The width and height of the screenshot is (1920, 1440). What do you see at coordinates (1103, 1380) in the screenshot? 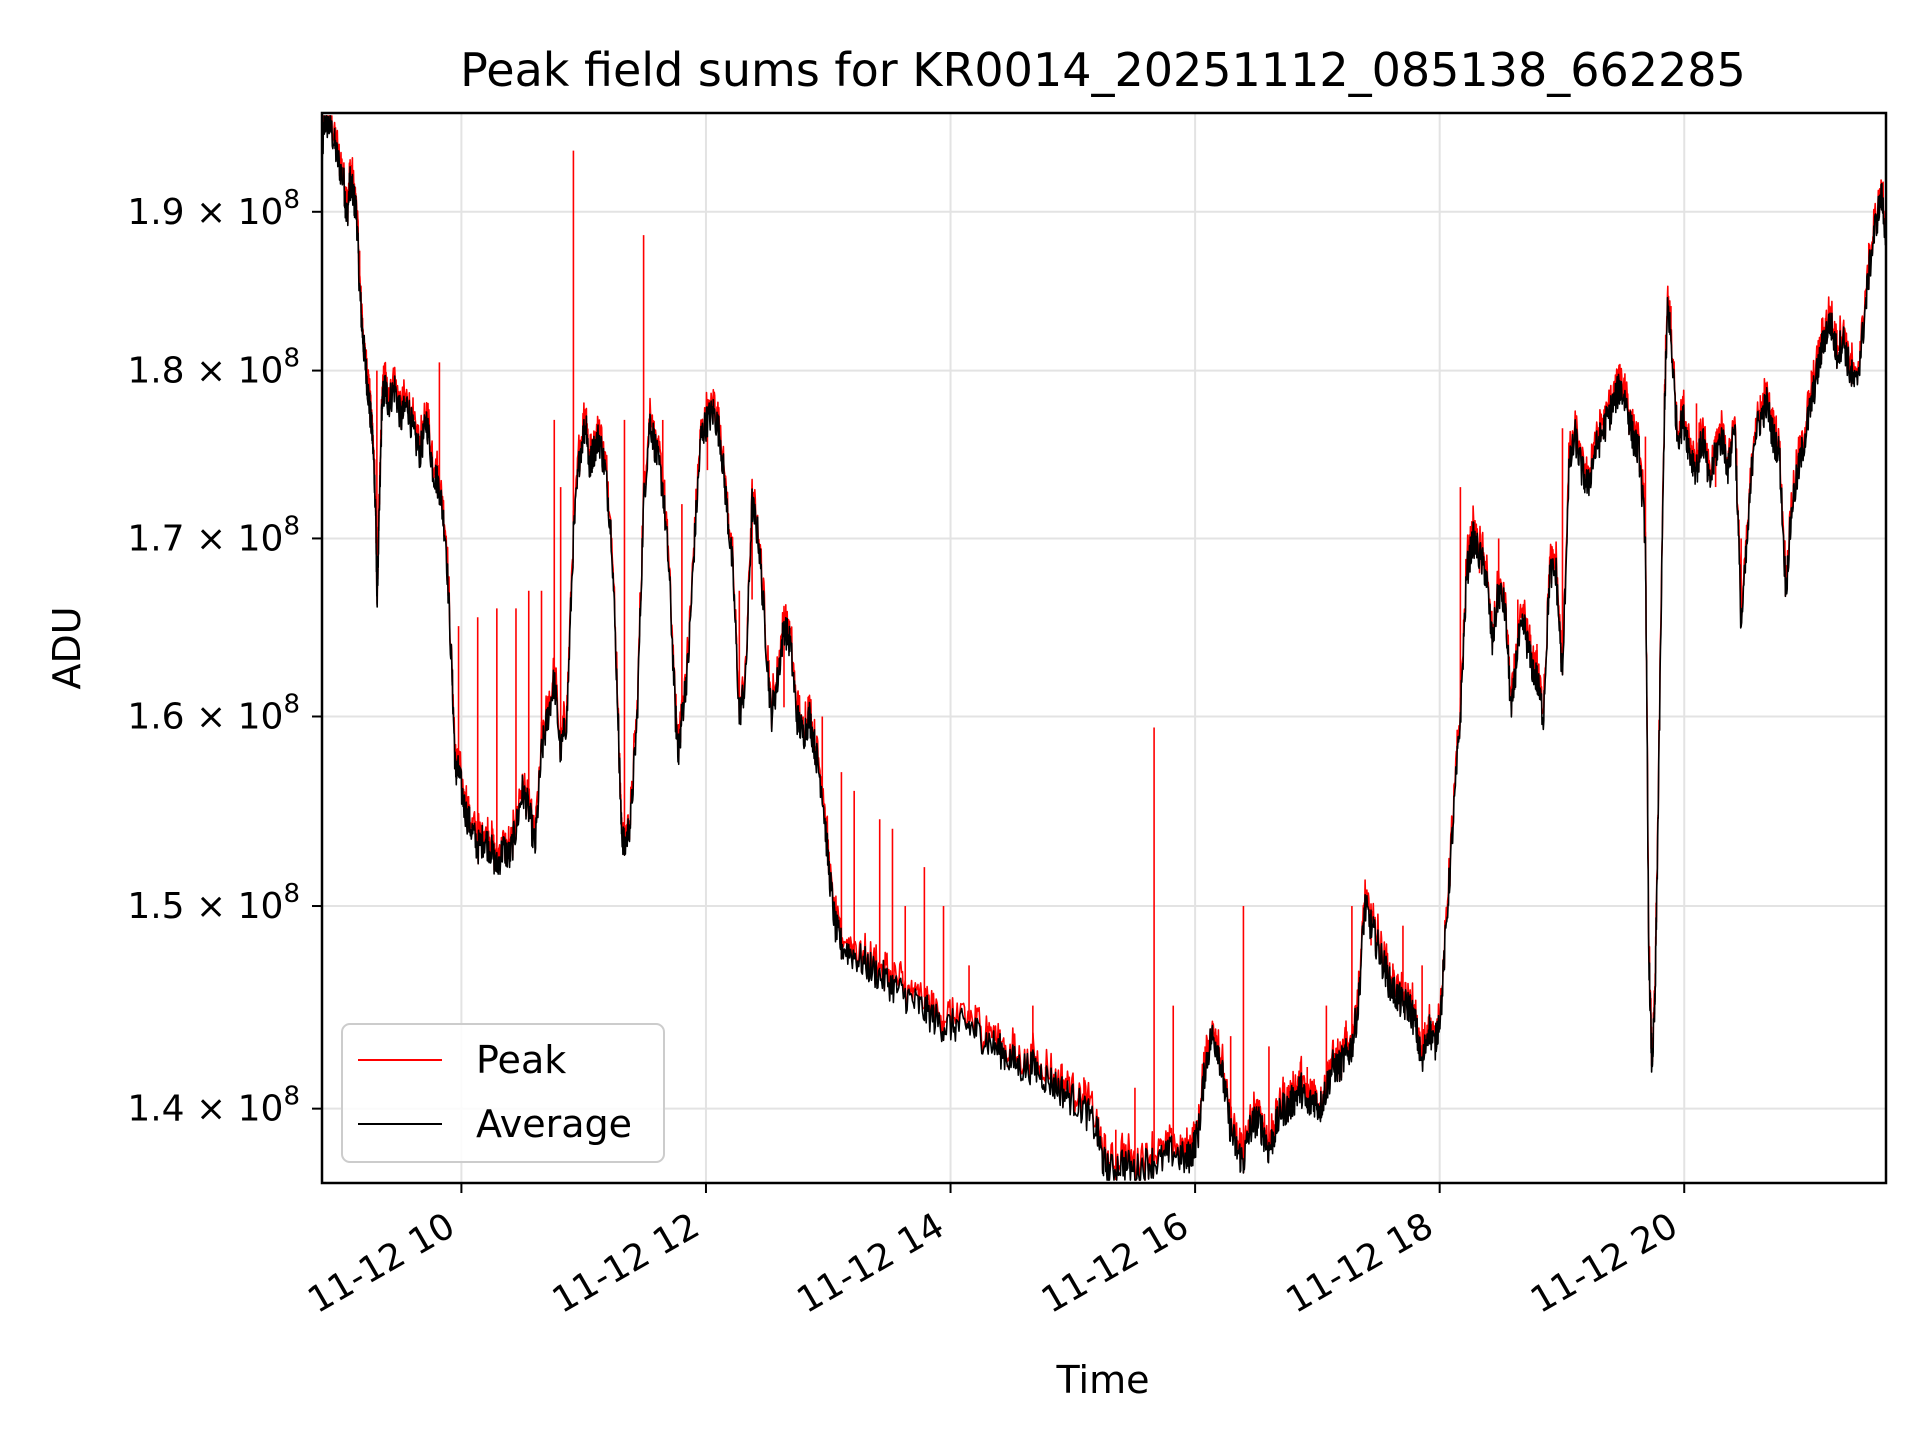
I see `x-axis-label: Time` at bounding box center [1103, 1380].